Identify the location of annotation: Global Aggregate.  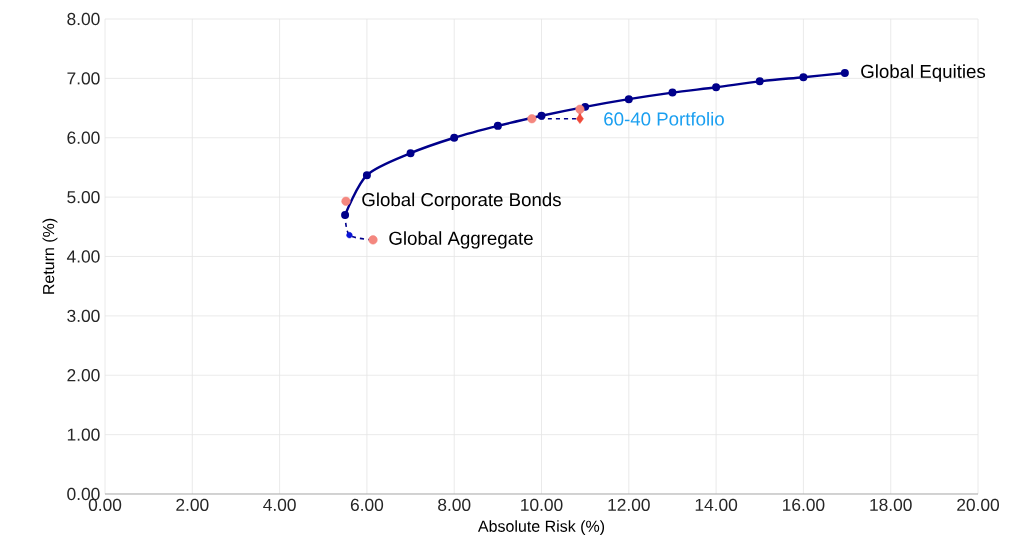
(461, 240).